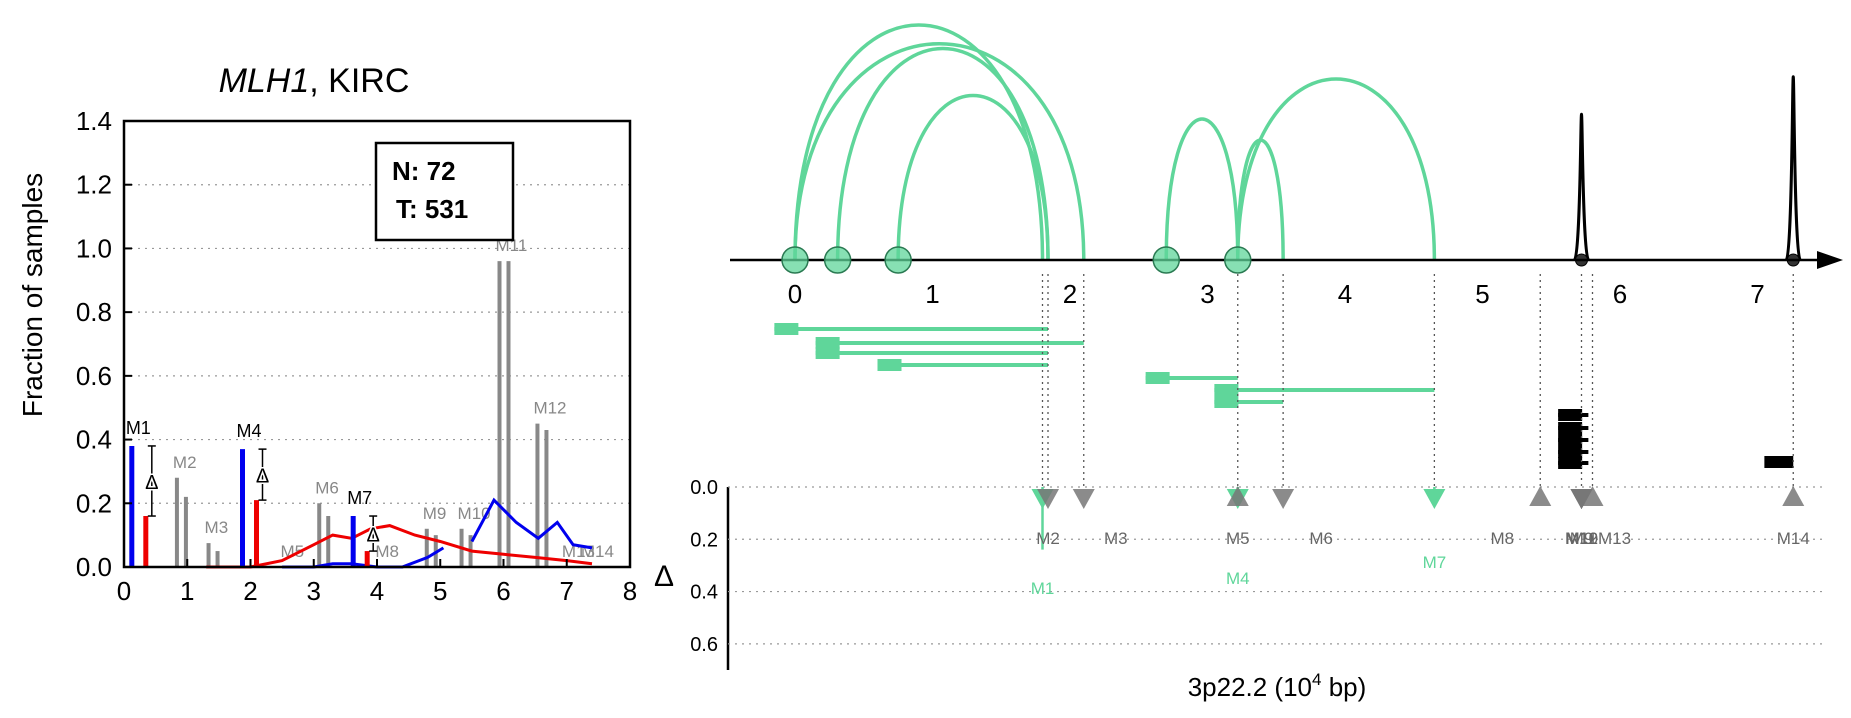 This screenshot has width=1851, height=718. I want to click on genome-tick-label: 2, so click(1070, 294).